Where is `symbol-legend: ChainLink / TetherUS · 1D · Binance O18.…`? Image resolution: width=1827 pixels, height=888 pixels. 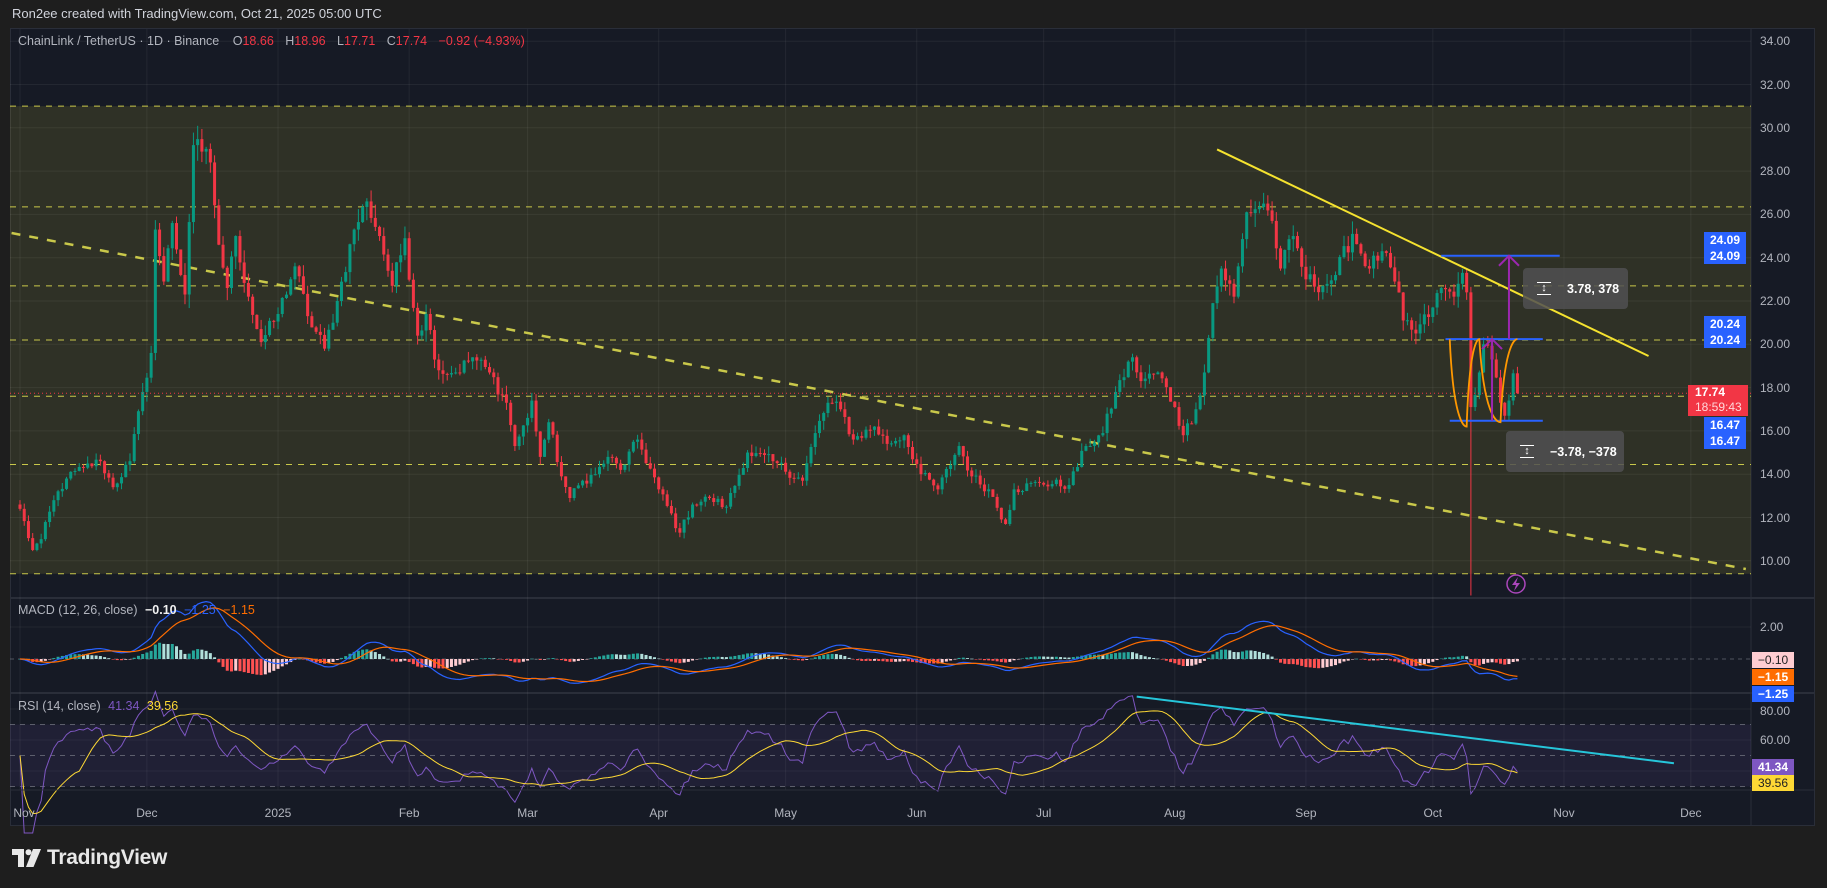
symbol-legend: ChainLink / TetherUS · 1D · Binance O18.… is located at coordinates (273, 41).